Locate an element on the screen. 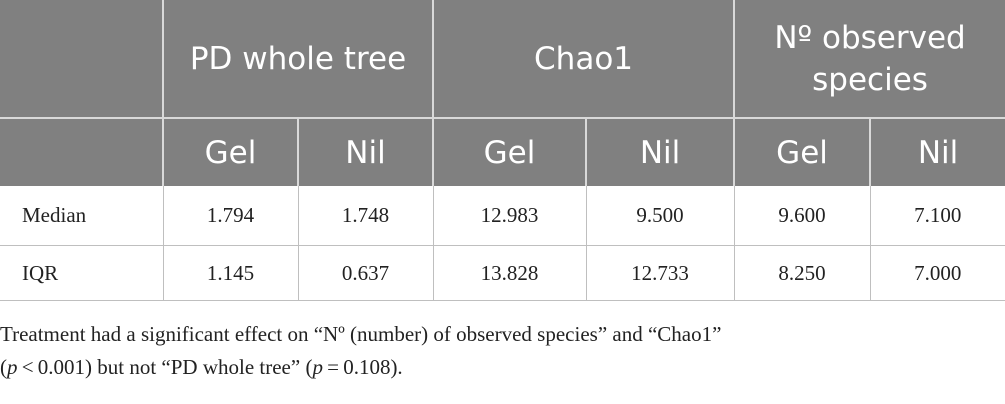 This screenshot has height=404, width=1005. header-corner-cell is located at coordinates (82, 59).